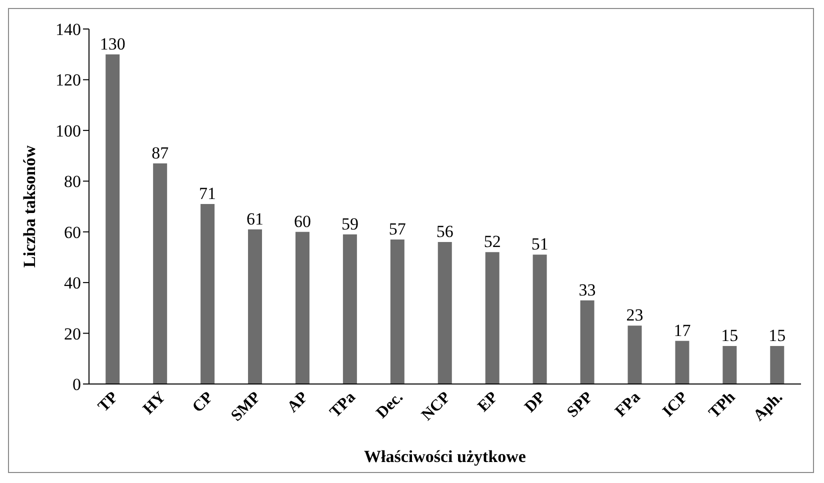 The height and width of the screenshot is (483, 824). Describe the element at coordinates (113, 44) in the screenshot. I see `data-label: 130` at that location.